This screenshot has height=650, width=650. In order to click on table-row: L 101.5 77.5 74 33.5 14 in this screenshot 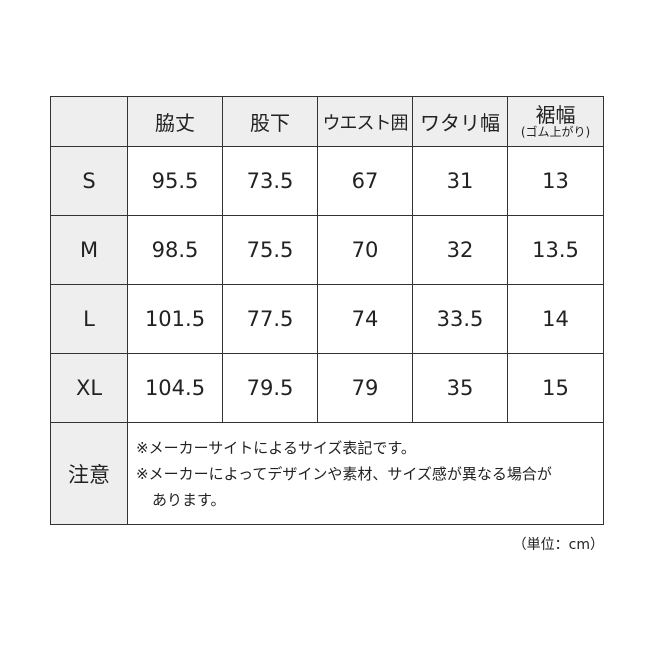, I will do `click(327, 319)`.